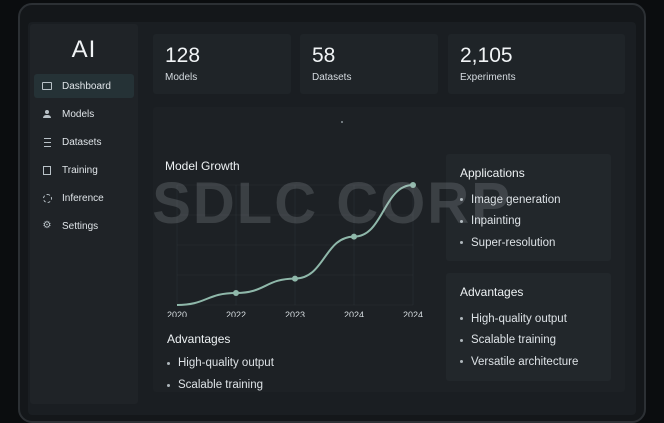  I want to click on stat-label: Experiments, so click(488, 77).